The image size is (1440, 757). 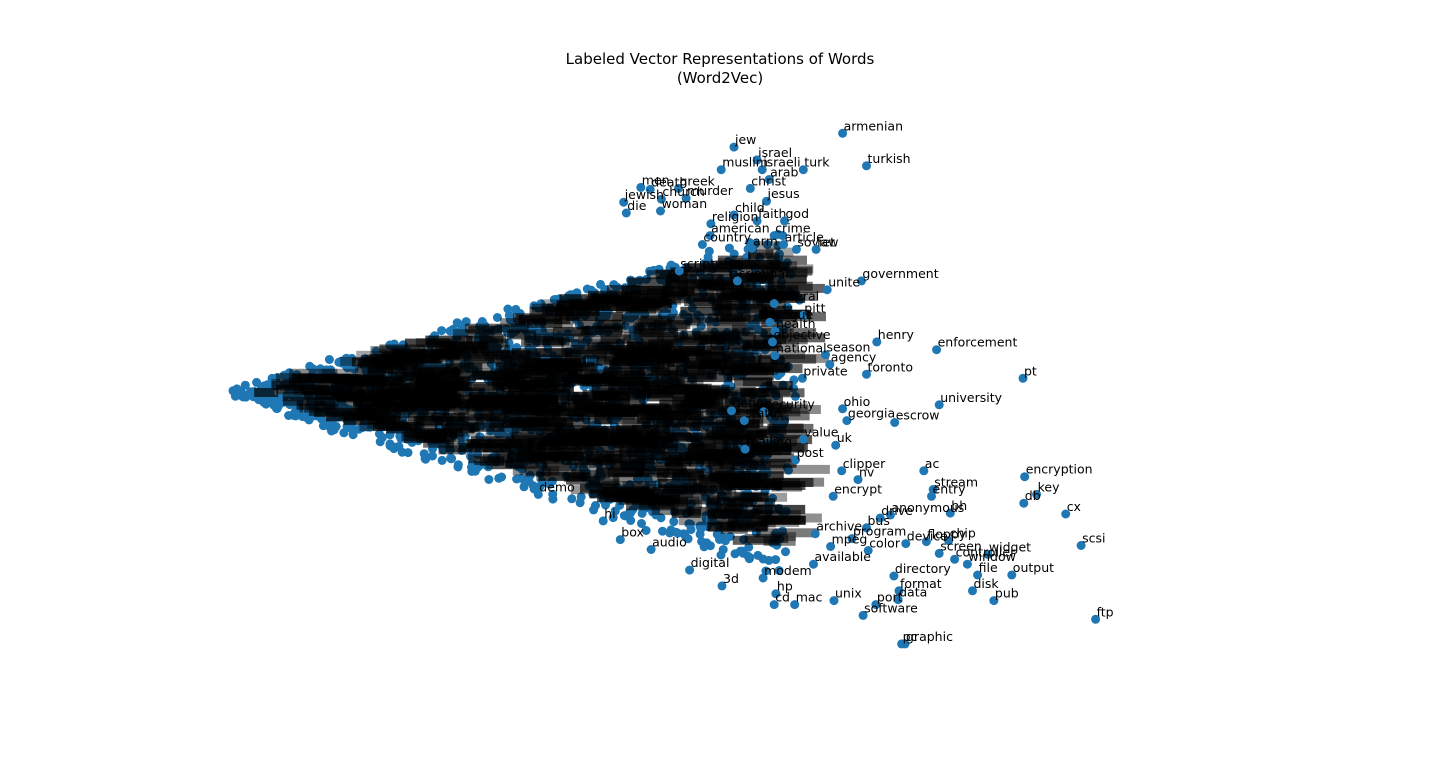 What do you see at coordinates (988, 554) in the screenshot?
I see `data-point-widget` at bounding box center [988, 554].